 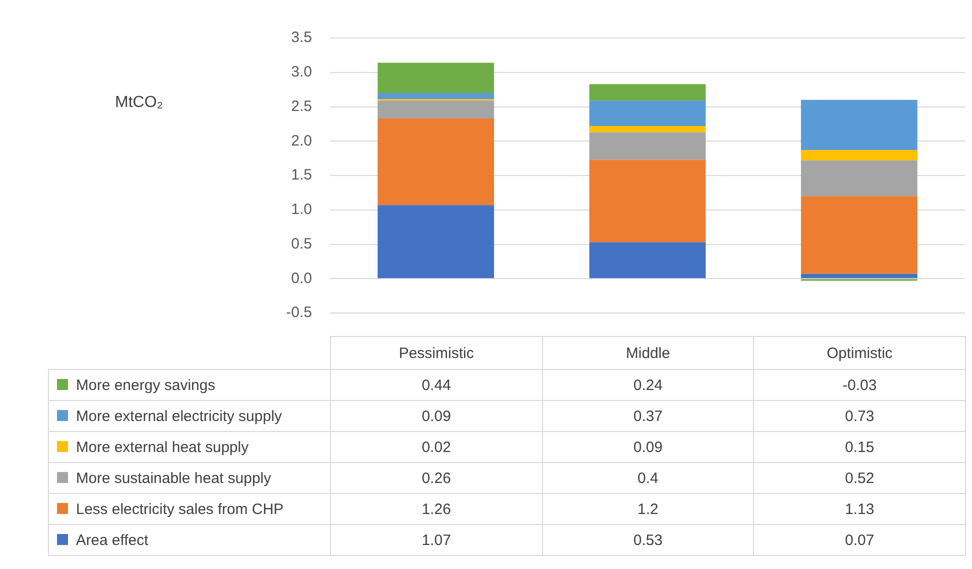 I want to click on text: 3.5, so click(x=301, y=37).